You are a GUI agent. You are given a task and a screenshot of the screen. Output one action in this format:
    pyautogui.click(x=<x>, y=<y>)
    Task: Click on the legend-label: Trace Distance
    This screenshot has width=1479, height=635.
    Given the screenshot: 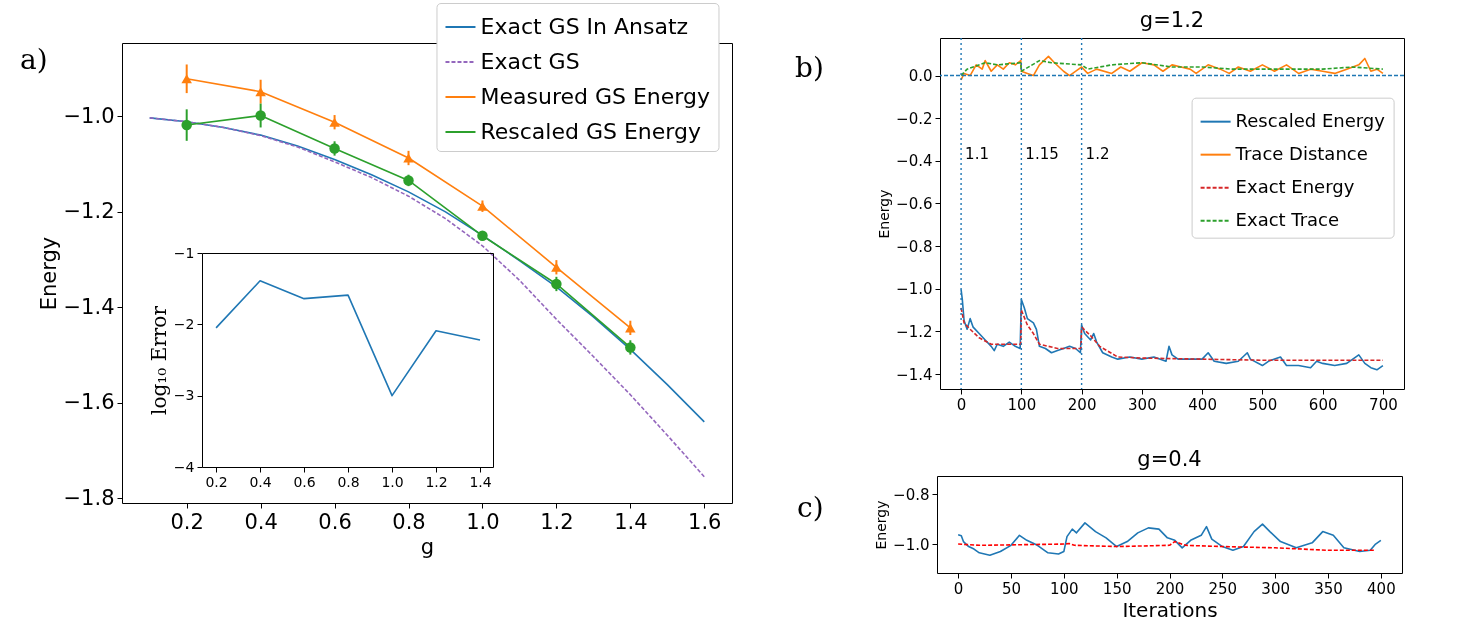 What is the action you would take?
    pyautogui.click(x=1301, y=153)
    